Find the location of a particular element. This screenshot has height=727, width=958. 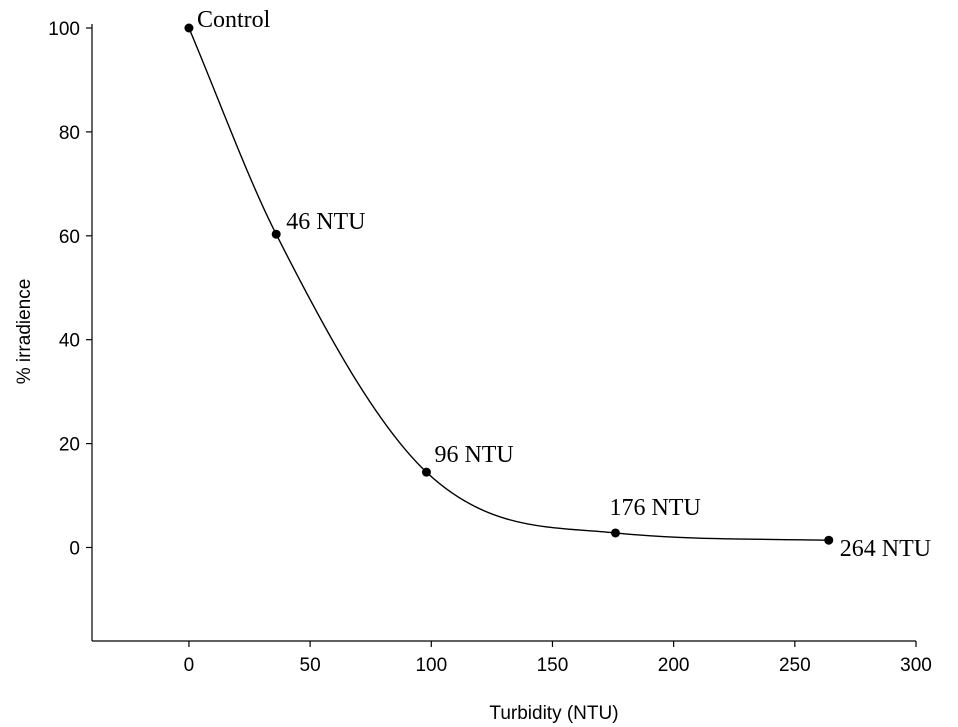

x-tick-label: 0 is located at coordinates (189, 665).